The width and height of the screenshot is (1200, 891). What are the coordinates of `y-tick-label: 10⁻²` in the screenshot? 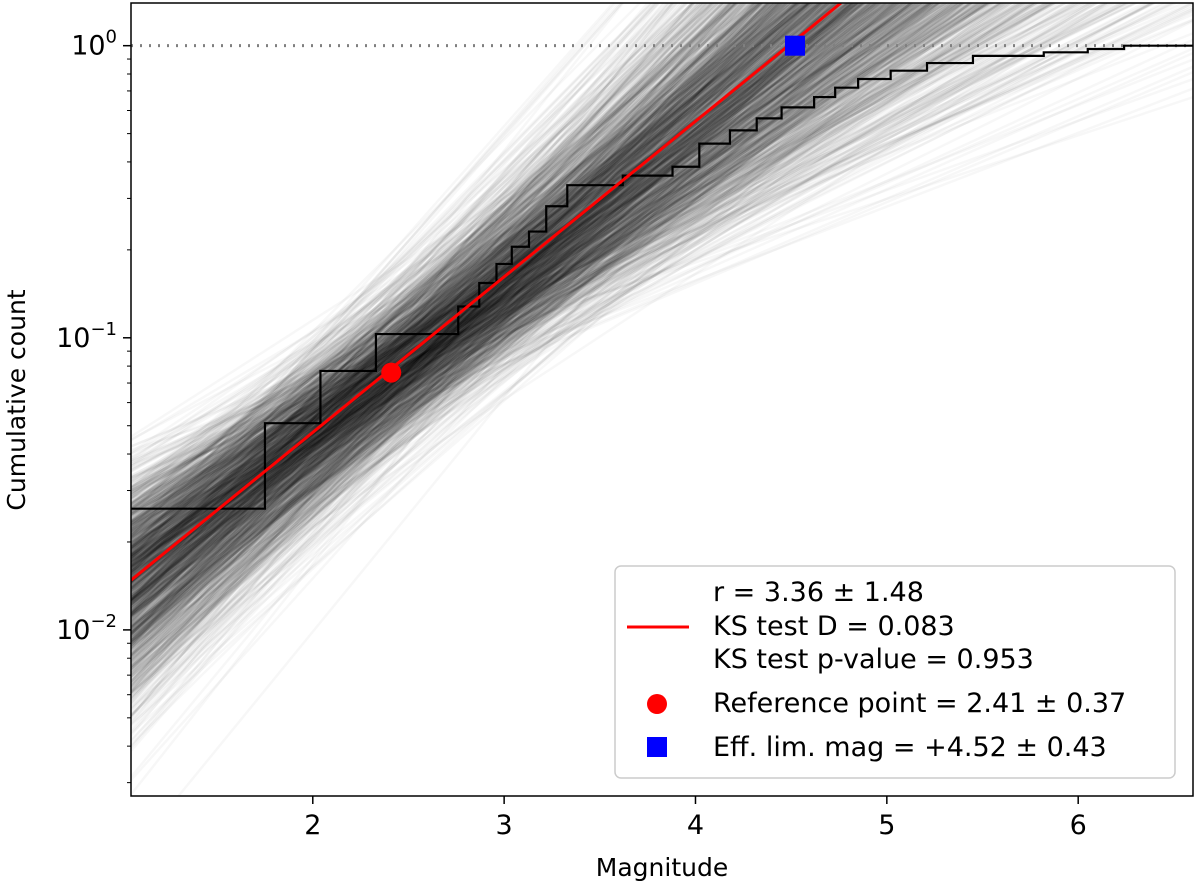 It's located at (86, 628).